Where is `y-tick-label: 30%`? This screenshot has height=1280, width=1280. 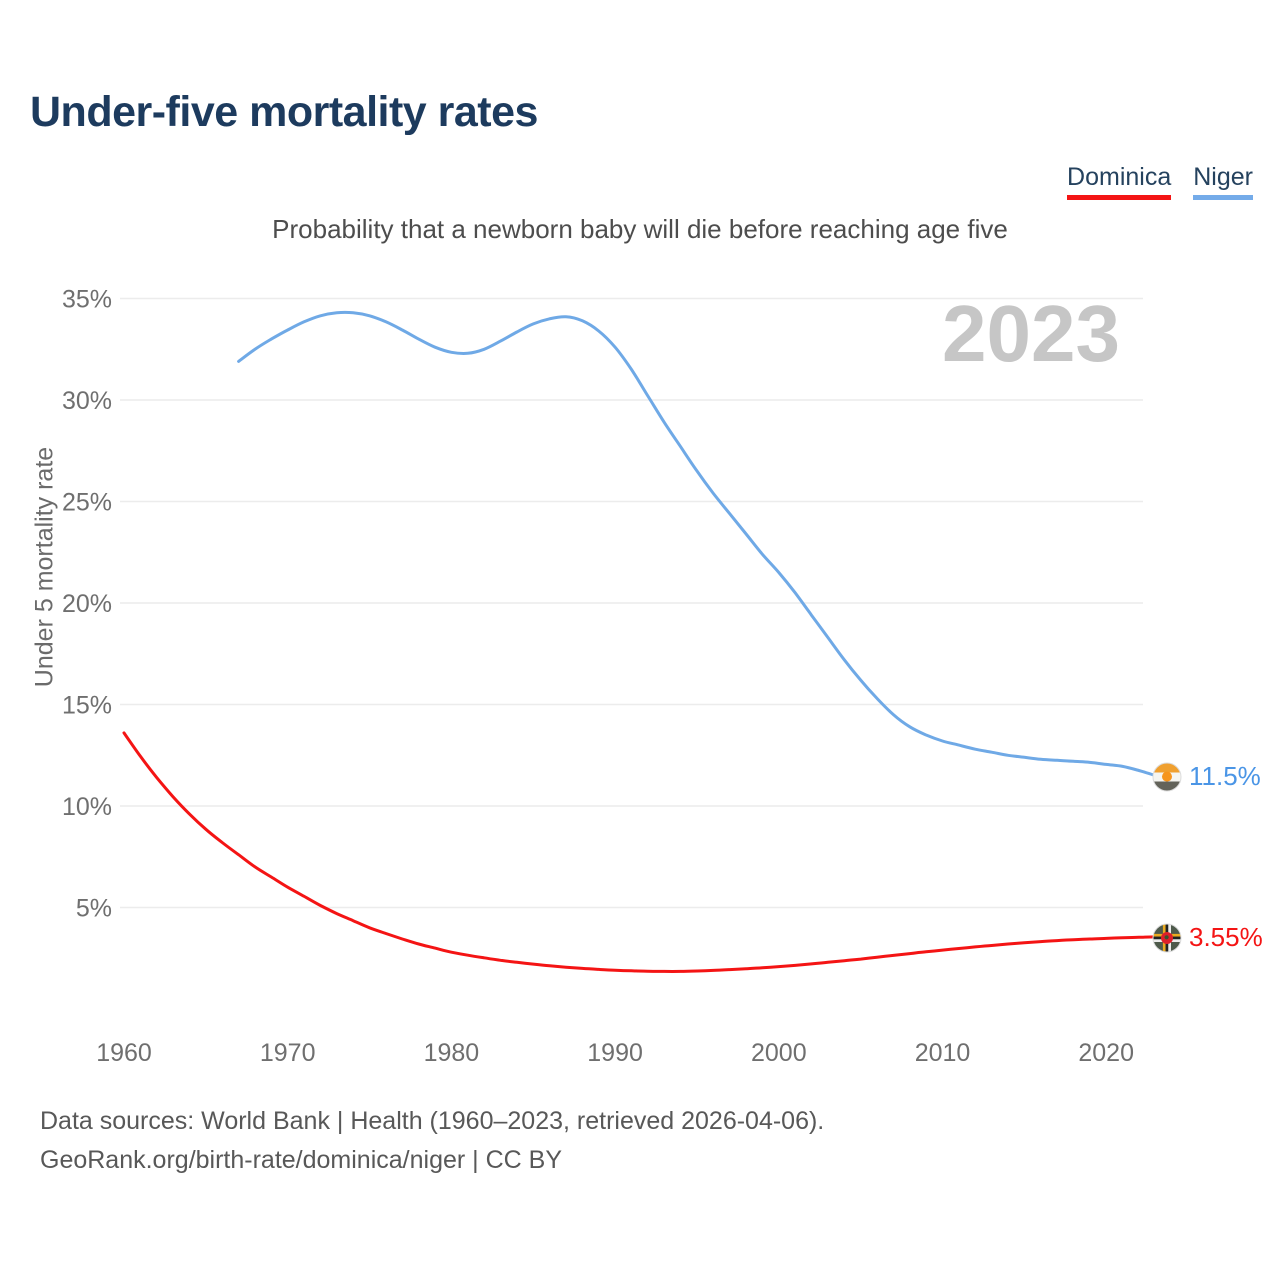 y-tick-label: 30% is located at coordinates (87, 401).